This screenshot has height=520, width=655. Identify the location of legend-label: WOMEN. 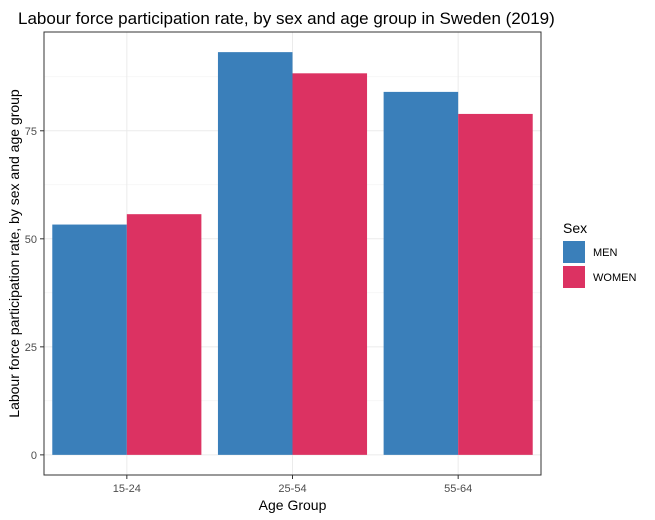
(614, 278).